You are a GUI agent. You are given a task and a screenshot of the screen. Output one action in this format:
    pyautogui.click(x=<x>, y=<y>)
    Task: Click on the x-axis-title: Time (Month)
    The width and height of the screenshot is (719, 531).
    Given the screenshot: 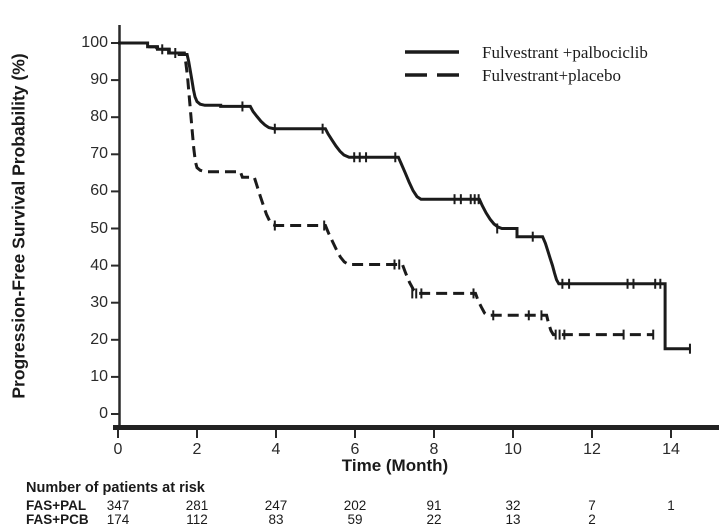 What is the action you would take?
    pyautogui.click(x=395, y=465)
    